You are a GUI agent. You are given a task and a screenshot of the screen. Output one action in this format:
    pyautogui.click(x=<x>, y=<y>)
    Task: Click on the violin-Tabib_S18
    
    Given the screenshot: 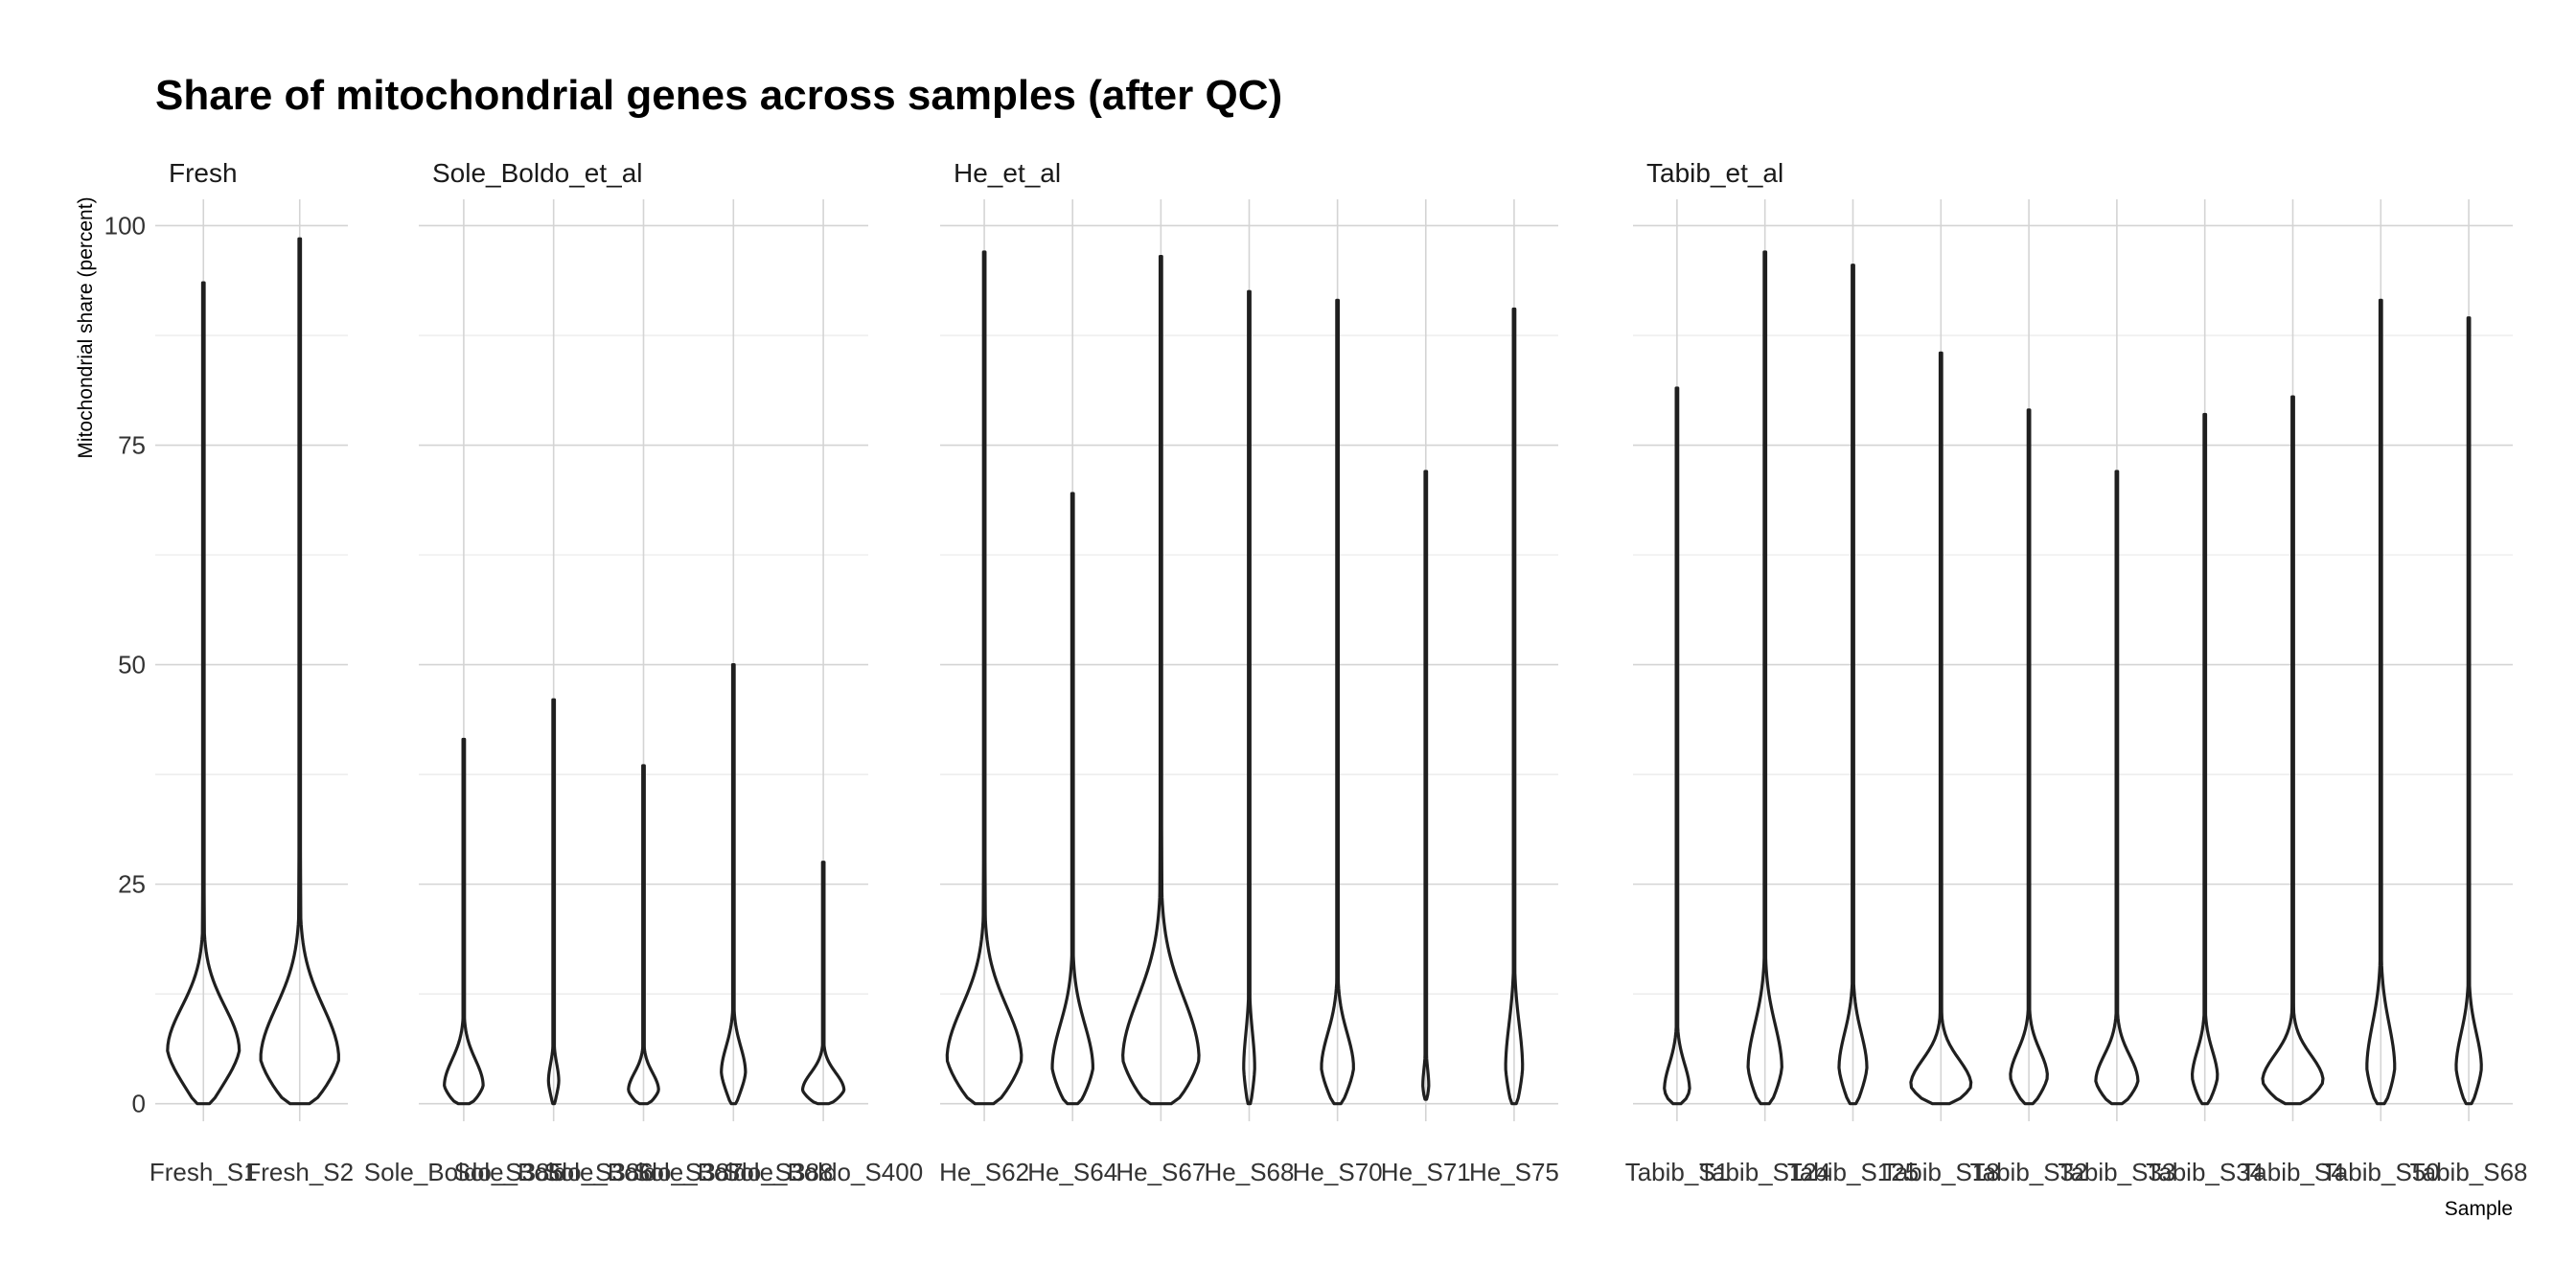 What is the action you would take?
    pyautogui.click(x=1941, y=728)
    